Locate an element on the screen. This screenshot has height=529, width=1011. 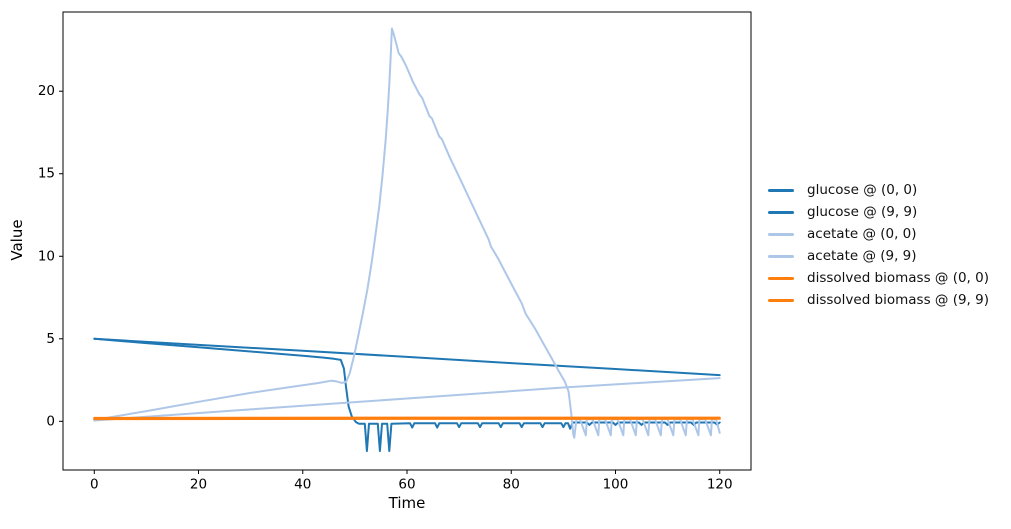
x-tick-label: 40 is located at coordinates (302, 485).